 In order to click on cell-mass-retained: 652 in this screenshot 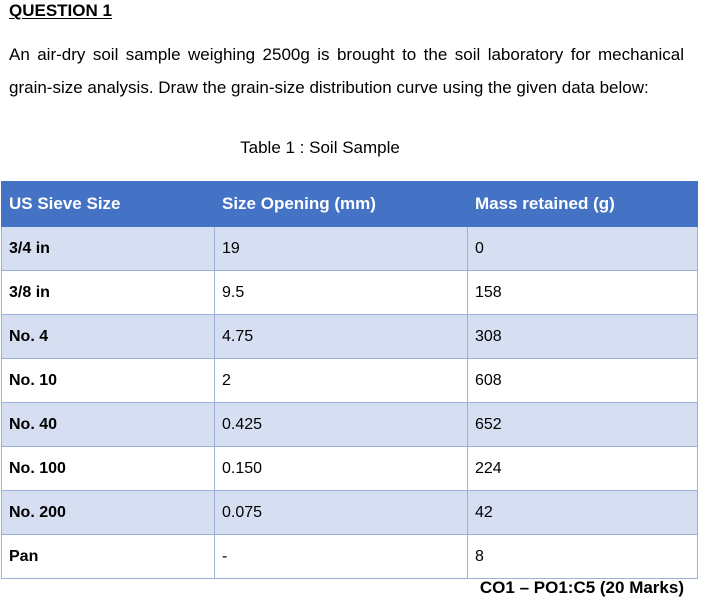, I will do `click(582, 424)`.